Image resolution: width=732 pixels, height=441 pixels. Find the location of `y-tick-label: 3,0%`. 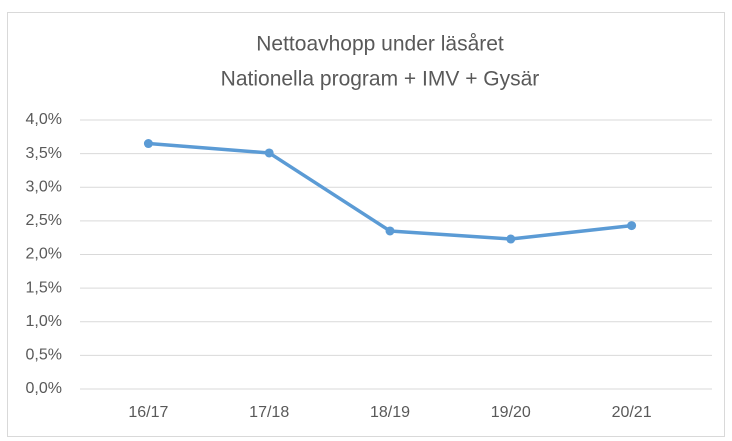

y-tick-label: 3,0% is located at coordinates (44, 186).